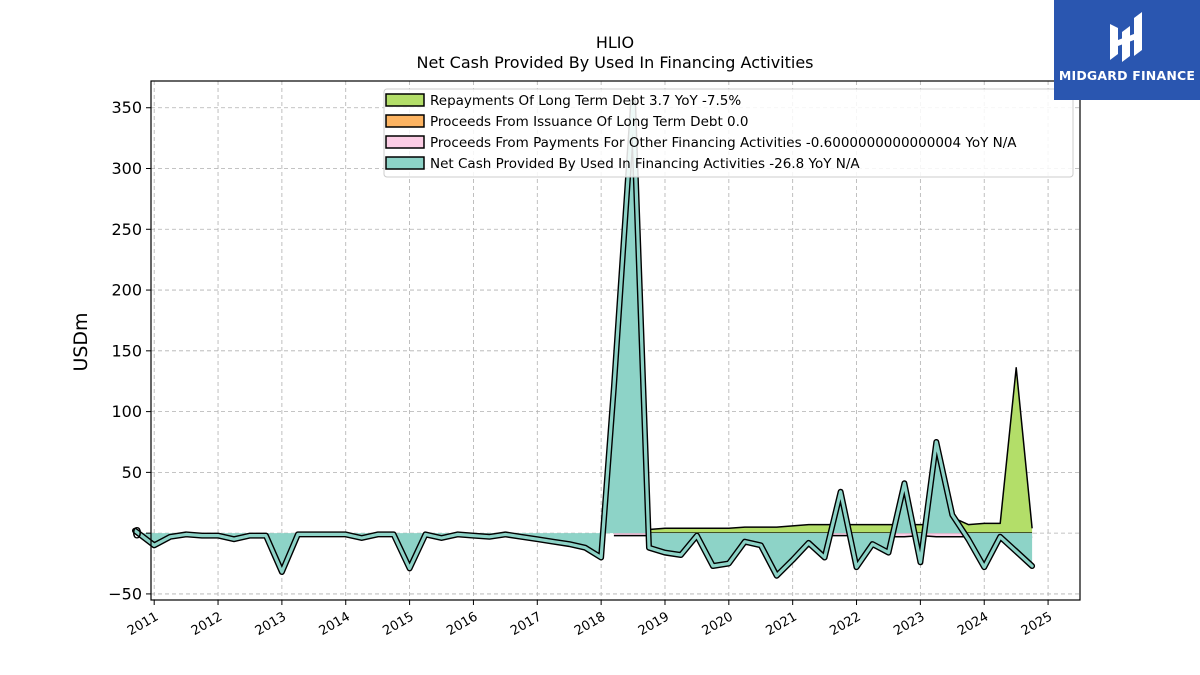 The width and height of the screenshot is (1200, 675). I want to click on x-tick-label: 2021, so click(782, 624).